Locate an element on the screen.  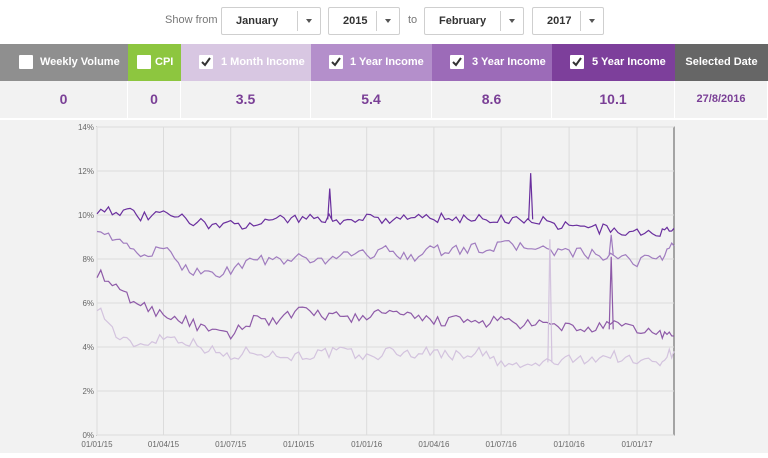
y-tick-label: 10% is located at coordinates (86, 215).